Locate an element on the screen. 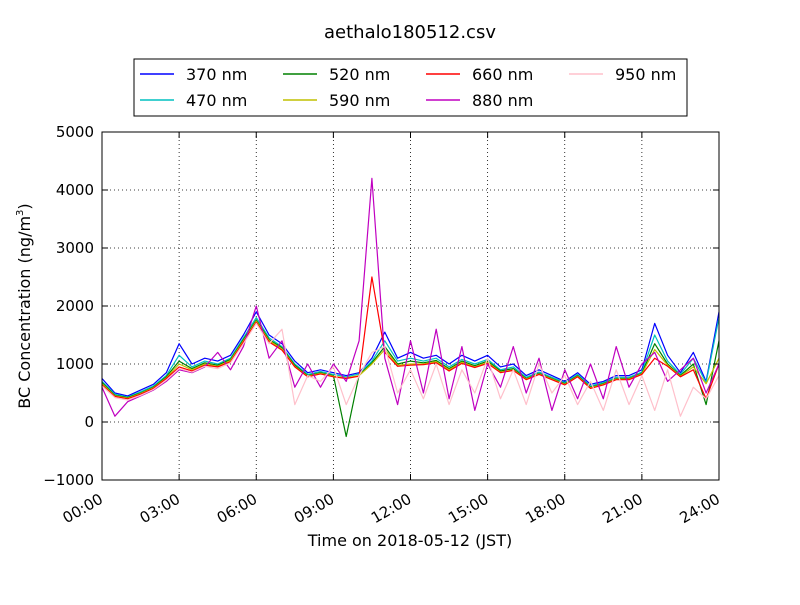  x-tick-label: 03:00 is located at coordinates (160, 508).